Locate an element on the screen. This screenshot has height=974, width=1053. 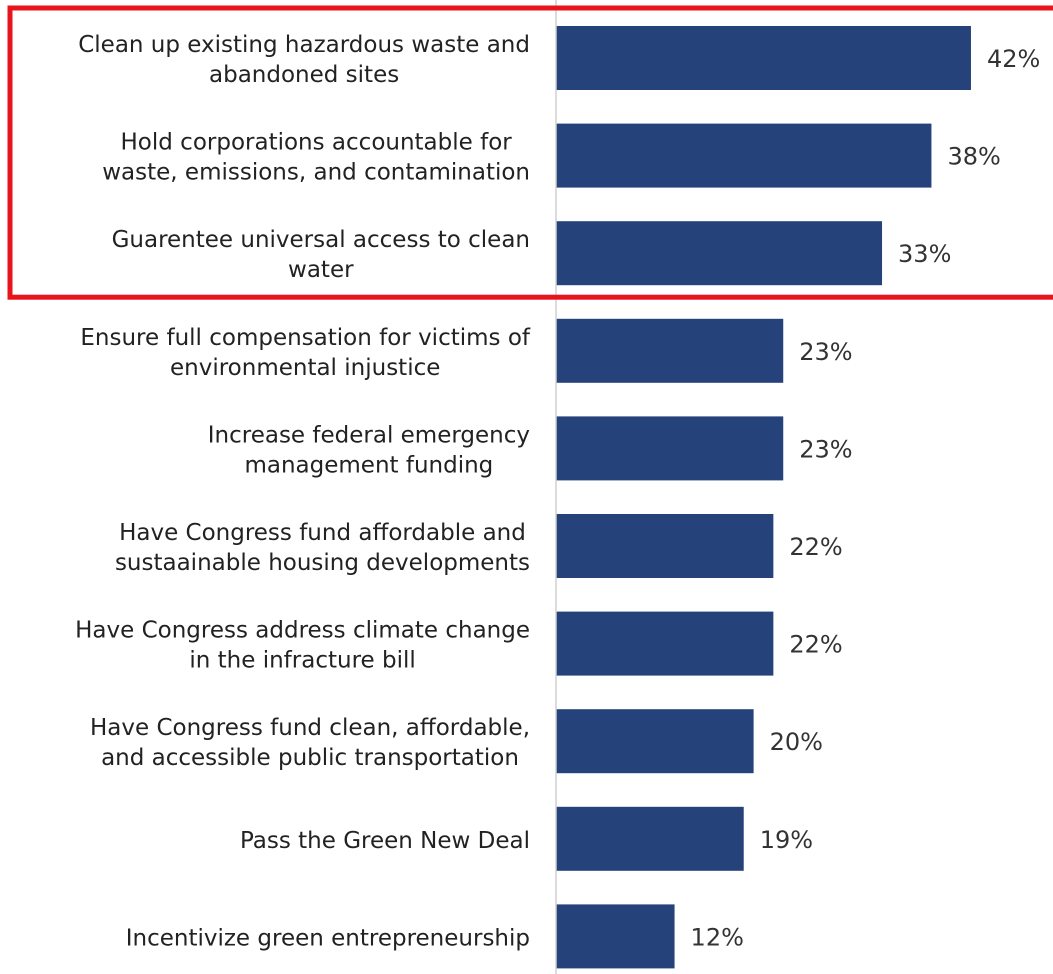
category-label: Guarentee universal access to clean water is located at coordinates (321, 255).